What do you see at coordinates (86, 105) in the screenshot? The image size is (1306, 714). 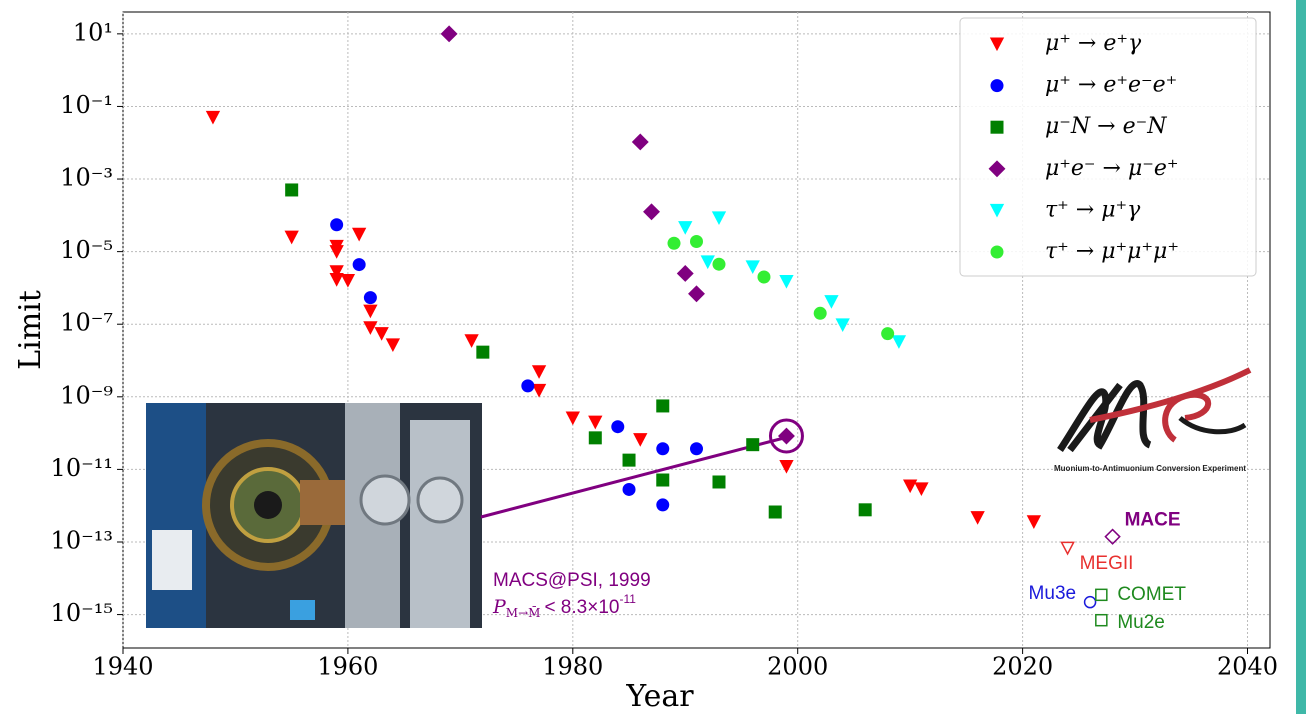 I see `y-tick-label: 10⁻¹` at bounding box center [86, 105].